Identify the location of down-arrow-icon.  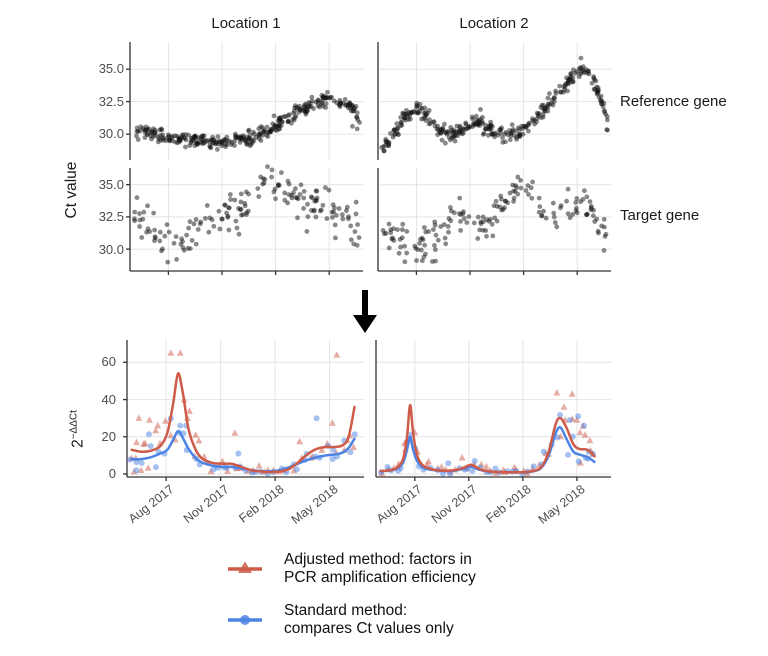
(365, 311).